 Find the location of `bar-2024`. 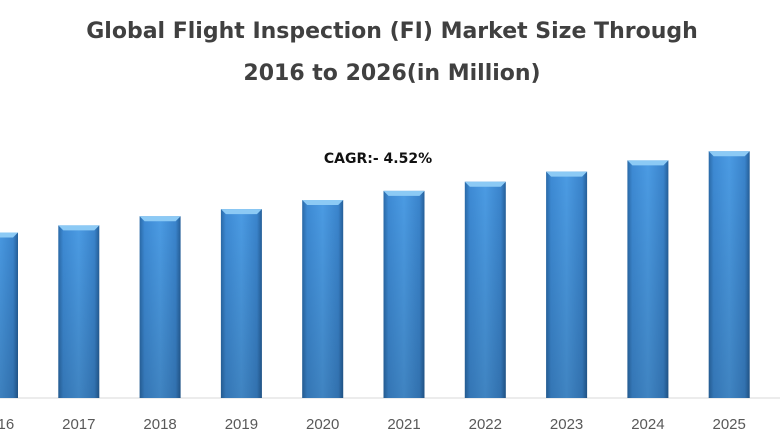

bar-2024 is located at coordinates (648, 279).